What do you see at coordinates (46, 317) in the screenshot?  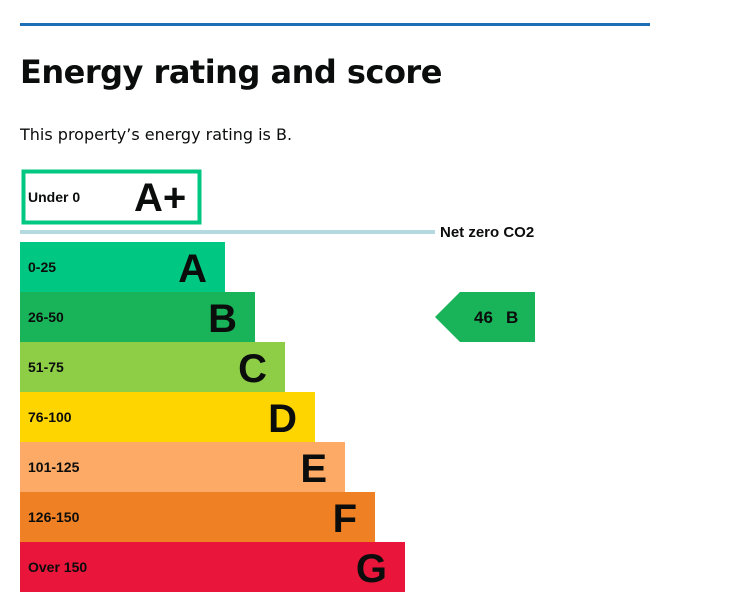 I see `band-b-range: 26-50` at bounding box center [46, 317].